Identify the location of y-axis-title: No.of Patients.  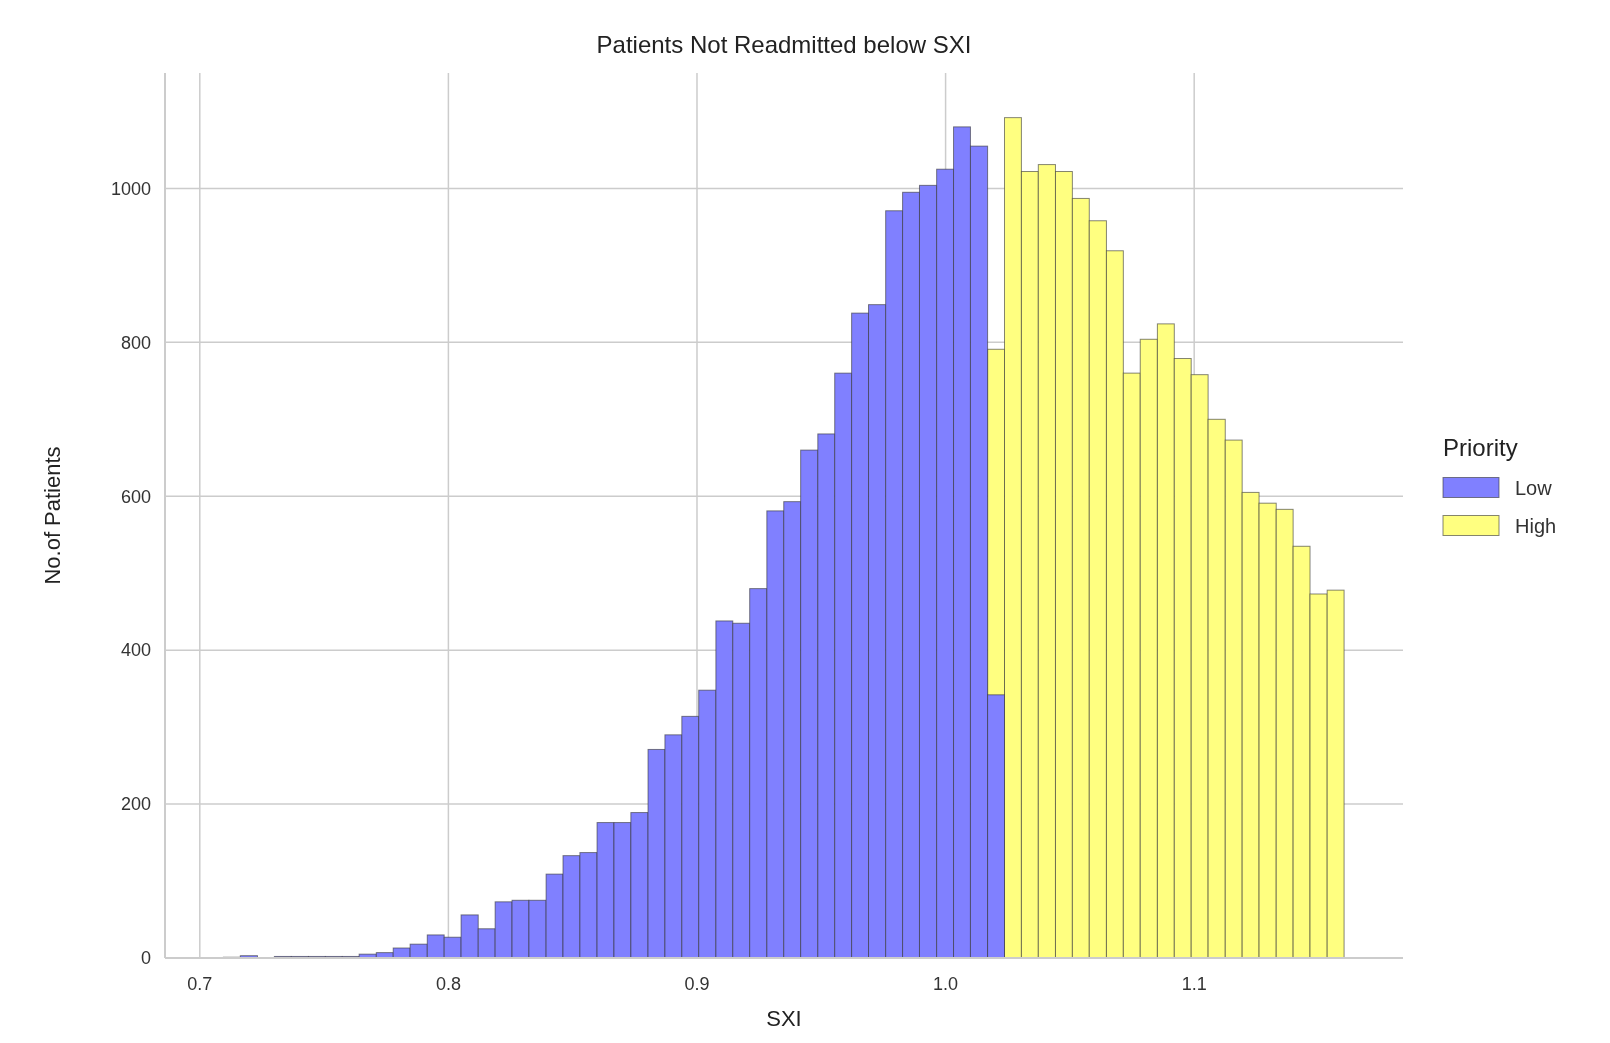
(52, 515).